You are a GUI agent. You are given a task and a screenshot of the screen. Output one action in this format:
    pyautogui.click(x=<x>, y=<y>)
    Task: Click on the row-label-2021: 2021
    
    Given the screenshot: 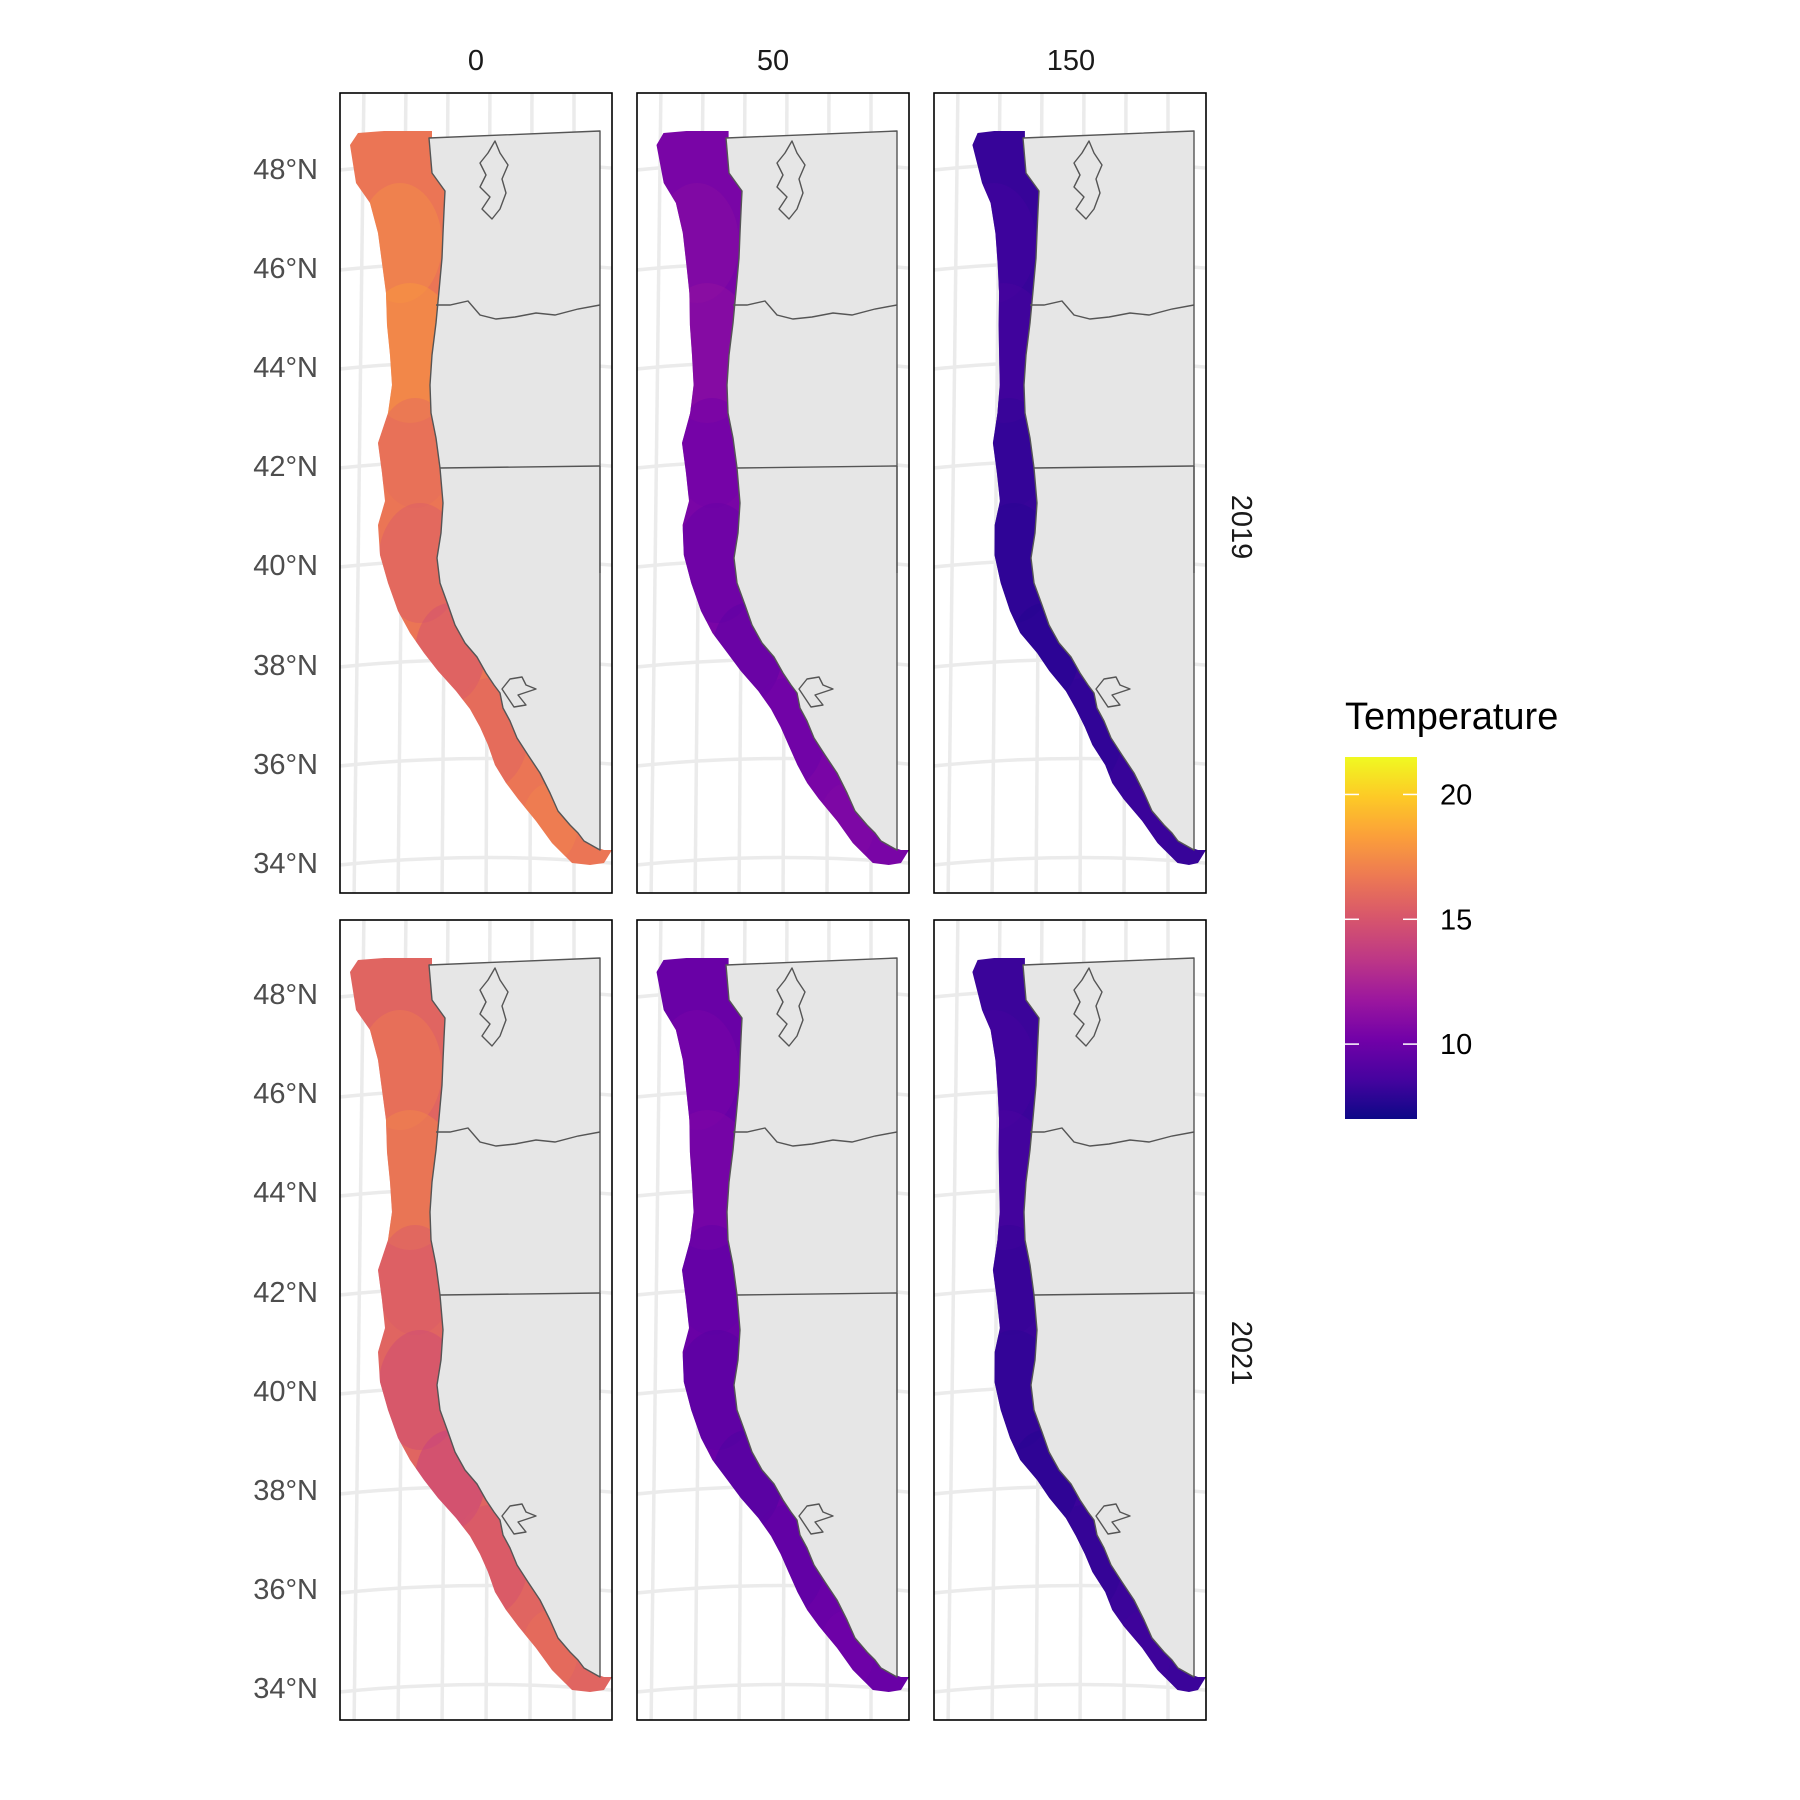 What is the action you would take?
    pyautogui.click(x=1241, y=1353)
    